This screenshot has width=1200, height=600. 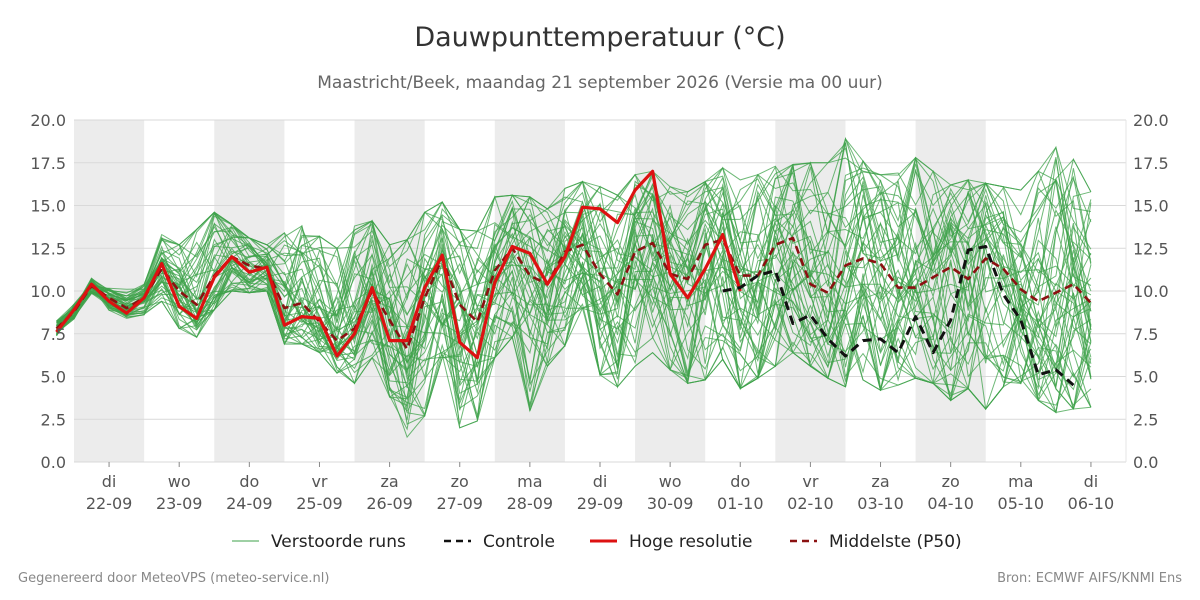 What do you see at coordinates (1145, 377) in the screenshot?
I see `y-tick-label-right: 5.0` at bounding box center [1145, 377].